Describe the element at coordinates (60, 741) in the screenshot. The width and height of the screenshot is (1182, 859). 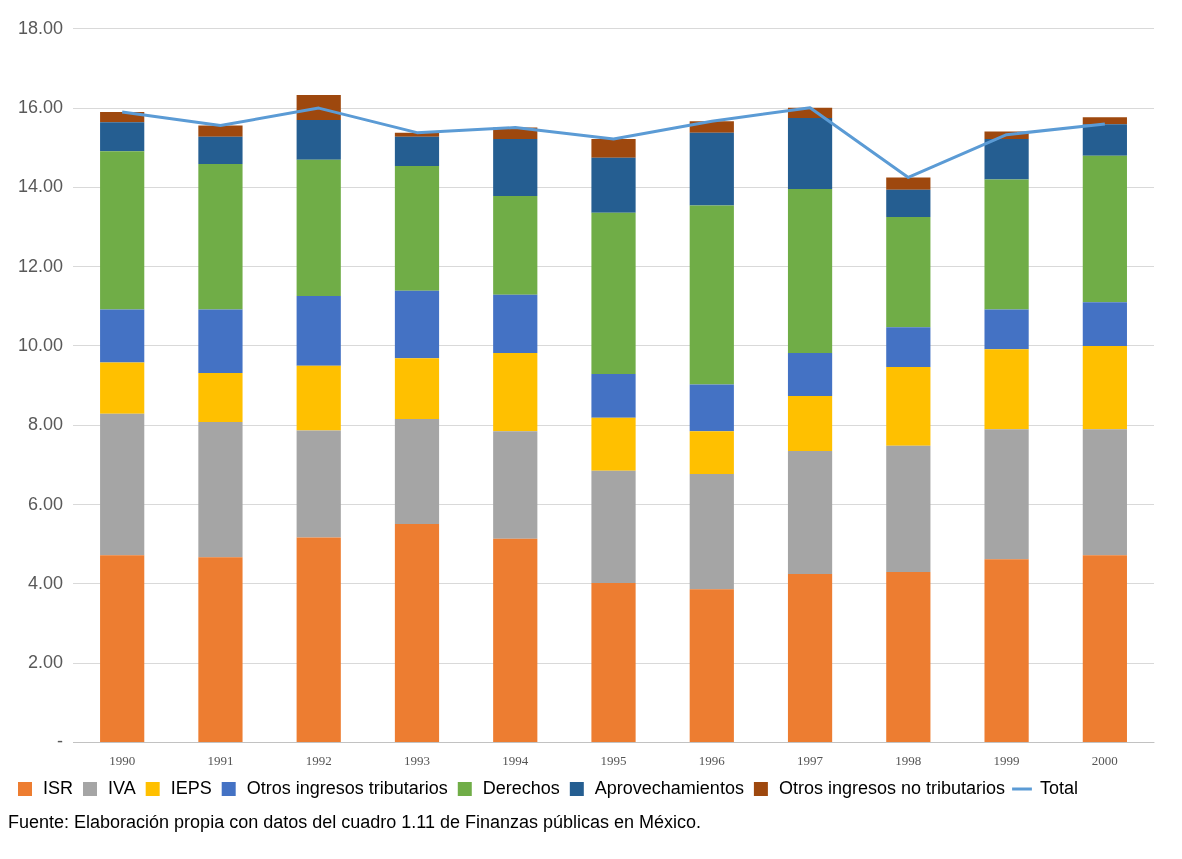
I see `y-tick-label: -` at that location.